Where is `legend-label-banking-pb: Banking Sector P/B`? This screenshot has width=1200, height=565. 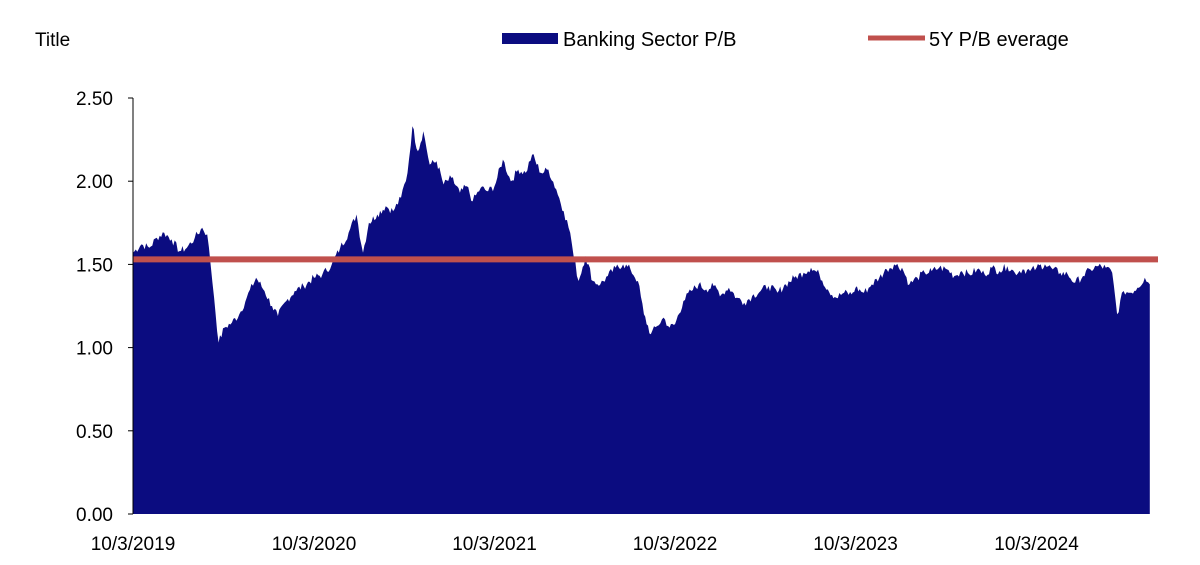 legend-label-banking-pb: Banking Sector P/B is located at coordinates (649, 40).